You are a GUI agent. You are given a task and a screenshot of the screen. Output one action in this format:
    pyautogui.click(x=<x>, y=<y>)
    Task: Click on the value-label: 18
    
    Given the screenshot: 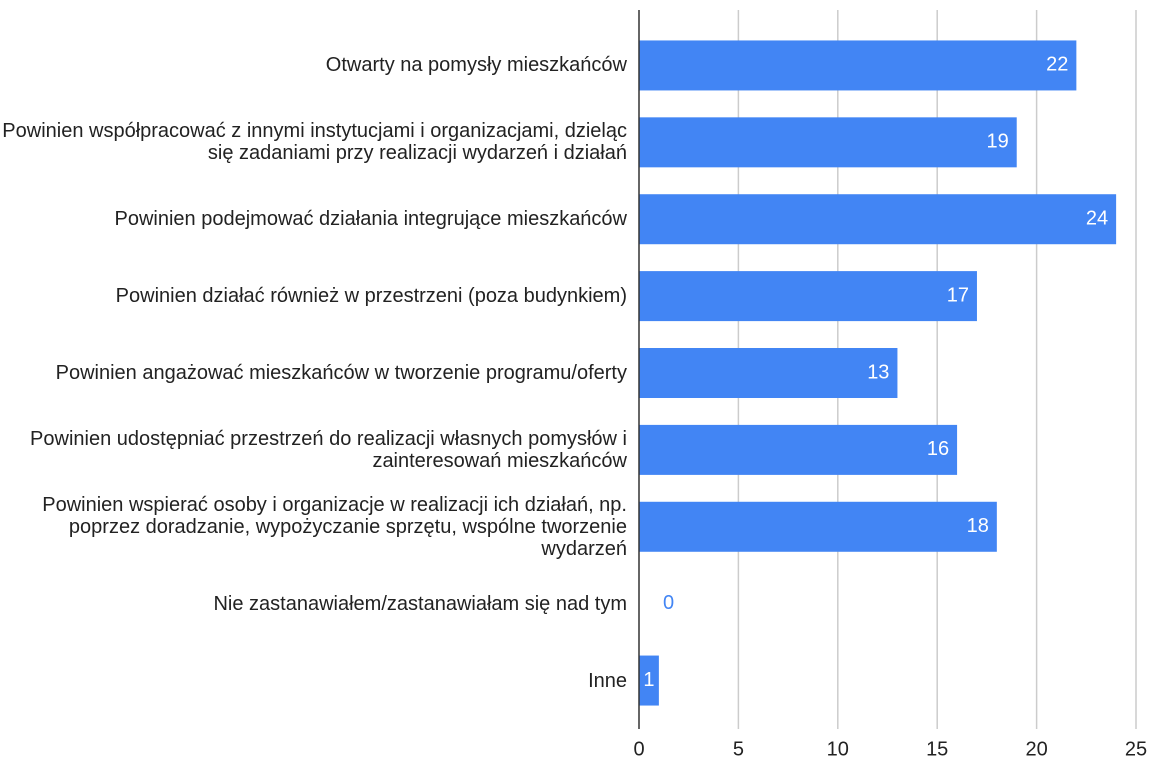 What is the action you would take?
    pyautogui.click(x=978, y=526)
    